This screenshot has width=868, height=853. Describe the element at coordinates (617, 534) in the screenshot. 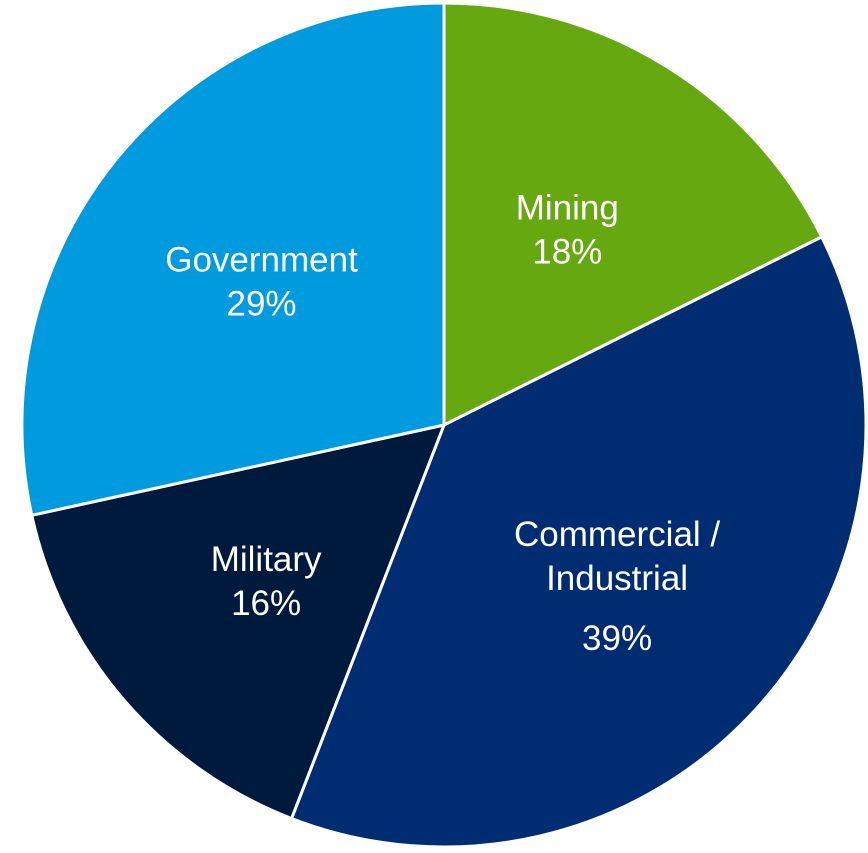

I see `slice-category-label: Commercial /` at that location.